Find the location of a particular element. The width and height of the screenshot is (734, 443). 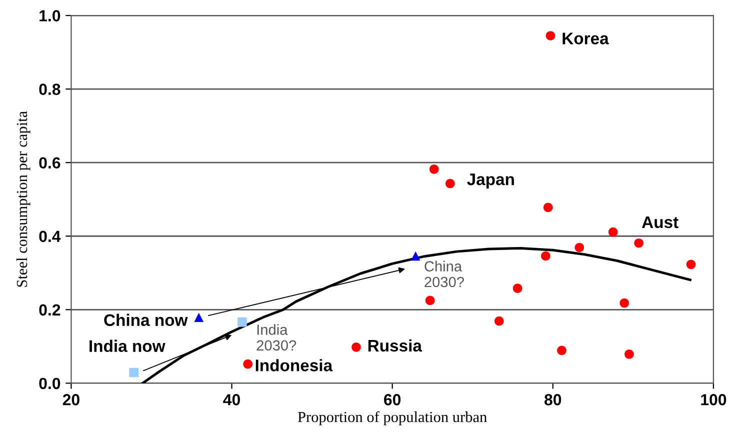

annotation: China 2030? is located at coordinates (444, 274).